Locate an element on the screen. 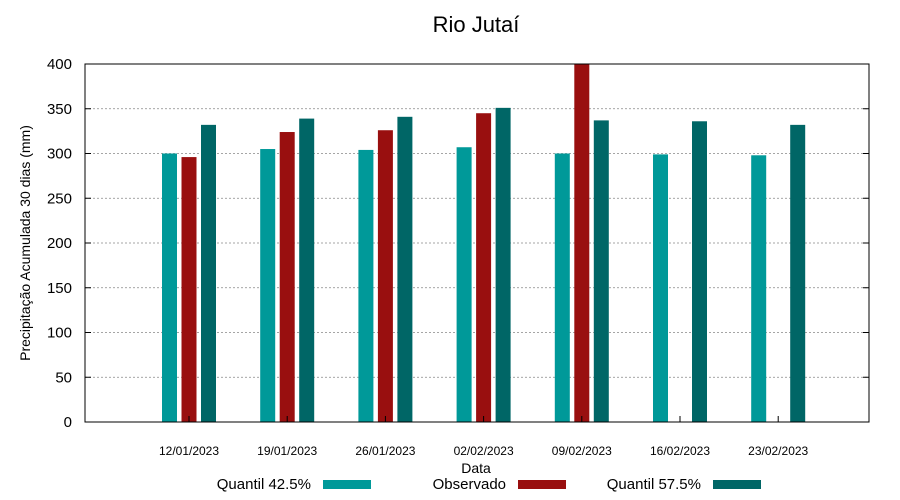 This screenshot has width=900, height=500. x-tick-label: 16/02/2023 is located at coordinates (680, 451).